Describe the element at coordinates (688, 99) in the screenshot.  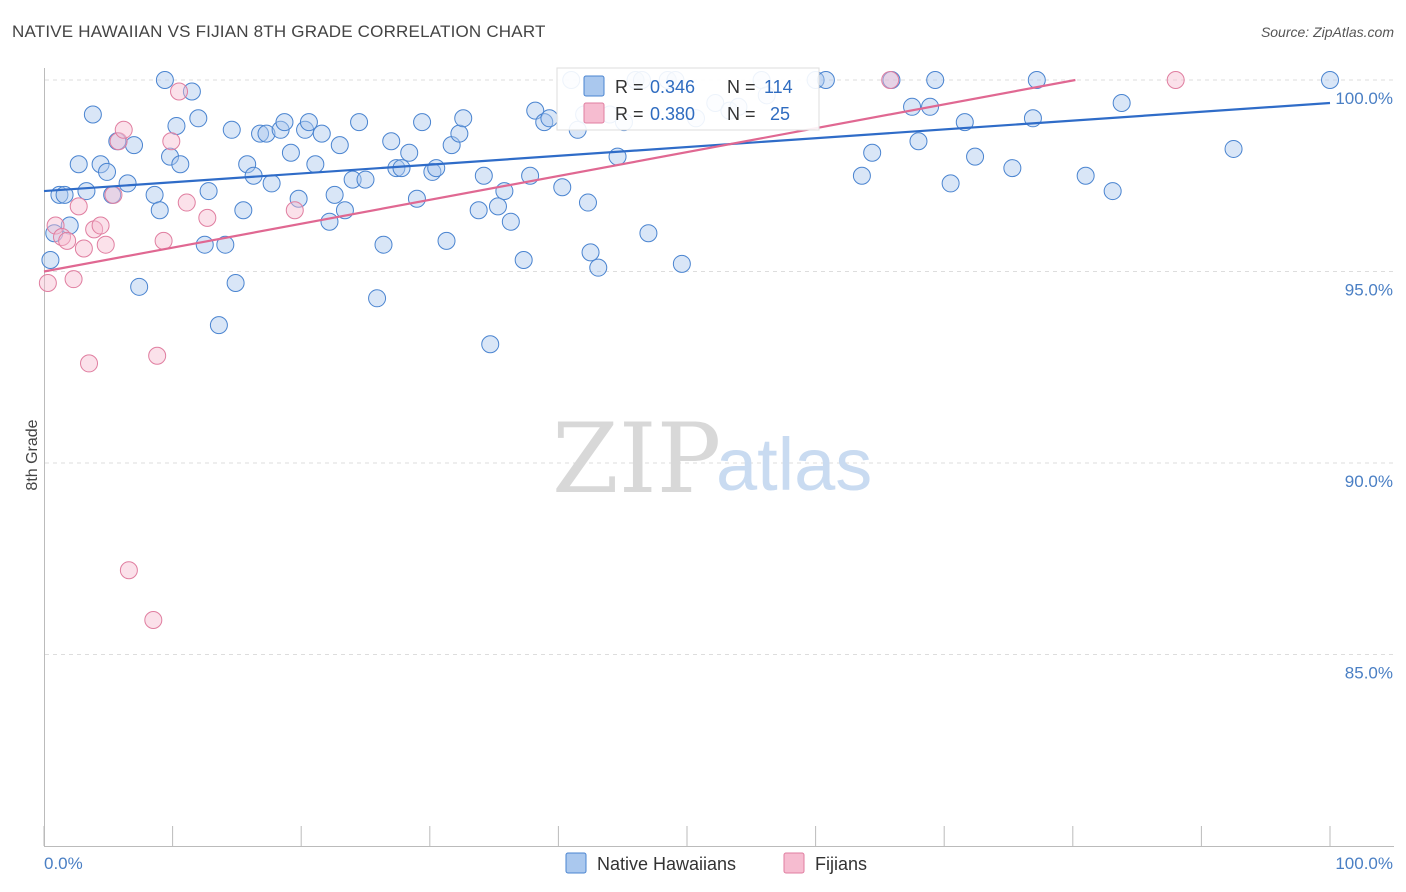
I see `stats-legend-box: R = 0.346 N = 114 R = 0.380 N = 25` at that location.